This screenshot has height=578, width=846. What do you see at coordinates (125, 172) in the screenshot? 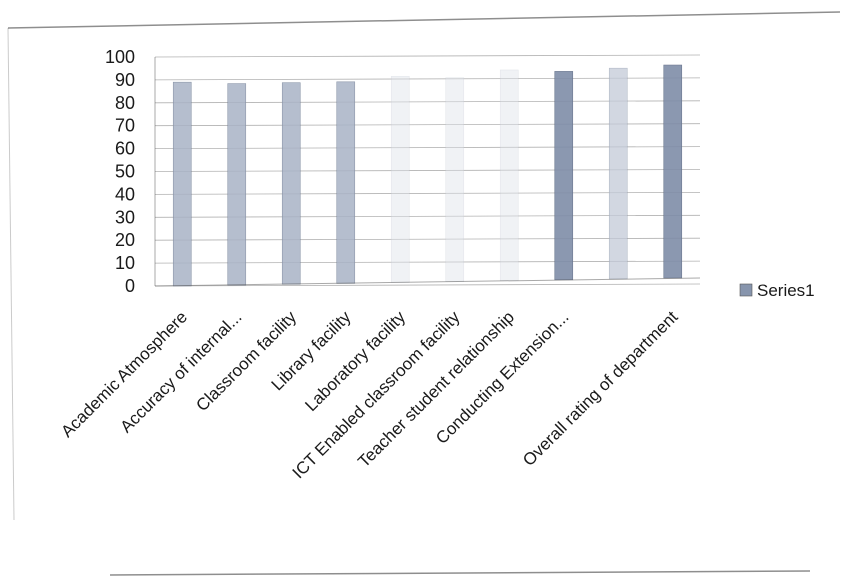
I see `y-tick-label: 50` at bounding box center [125, 172].